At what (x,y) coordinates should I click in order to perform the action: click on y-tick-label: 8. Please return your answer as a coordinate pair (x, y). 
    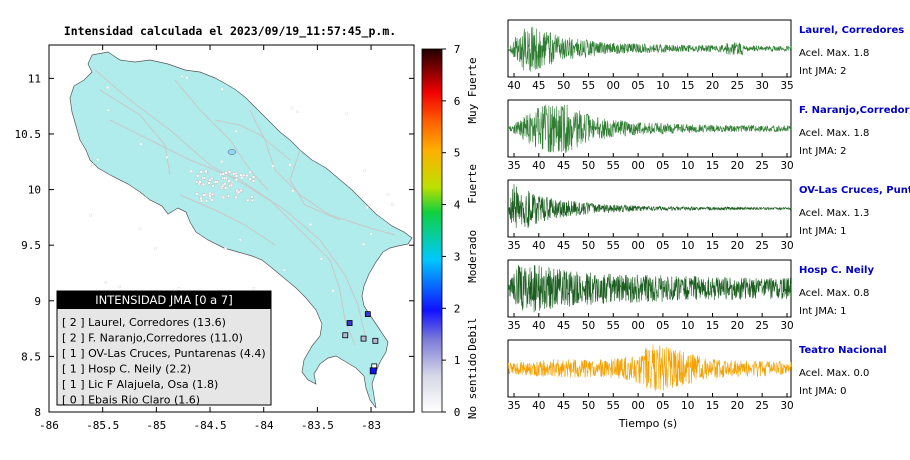
    Looking at the image, I should click on (37, 412).